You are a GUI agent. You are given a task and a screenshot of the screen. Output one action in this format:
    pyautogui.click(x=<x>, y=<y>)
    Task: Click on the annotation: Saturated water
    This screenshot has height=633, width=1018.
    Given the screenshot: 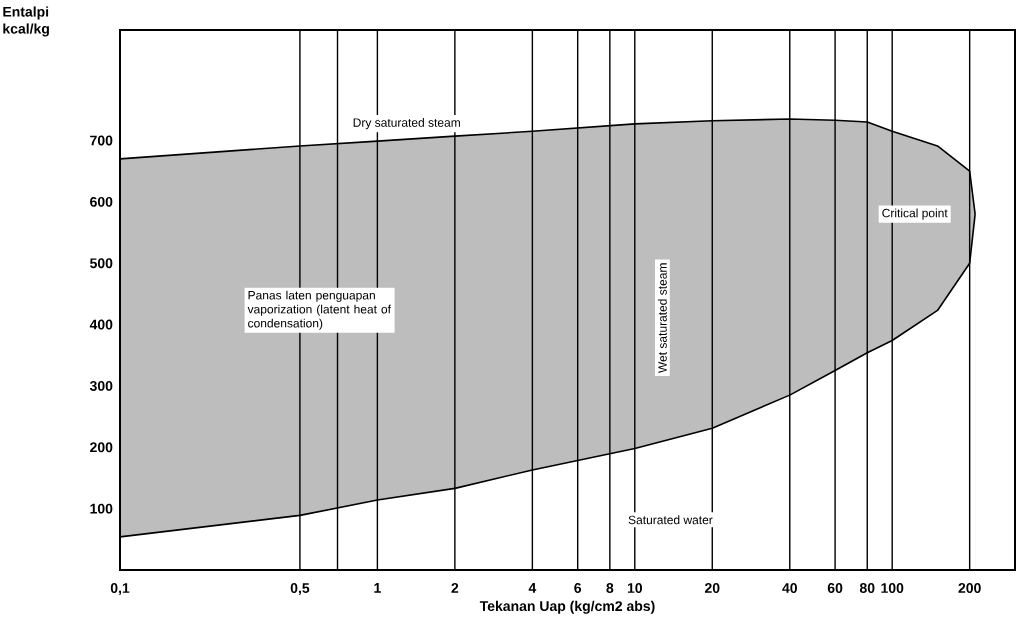 What is the action you would take?
    pyautogui.click(x=670, y=520)
    